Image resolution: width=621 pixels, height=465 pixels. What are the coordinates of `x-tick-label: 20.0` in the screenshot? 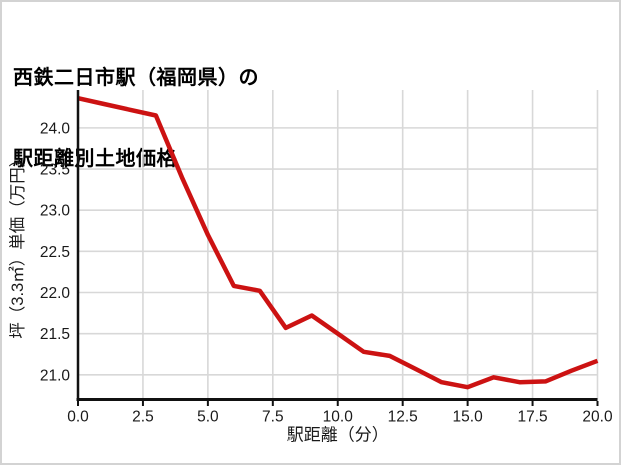 It's located at (597, 417).